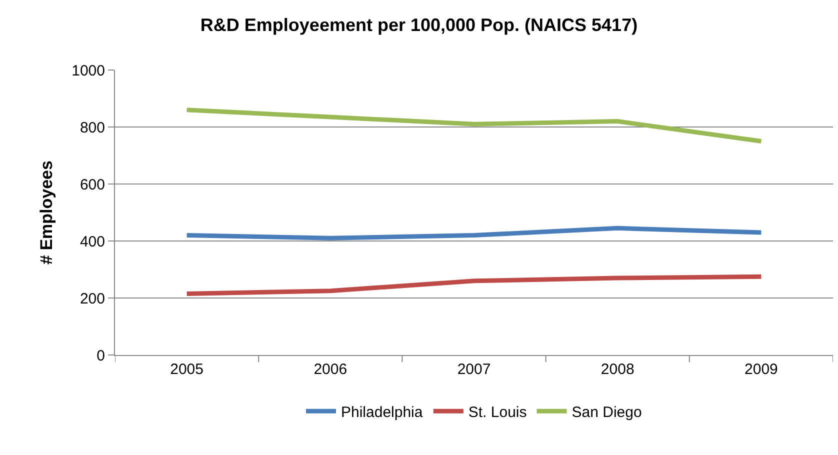 This screenshot has width=838, height=455. Describe the element at coordinates (617, 369) in the screenshot. I see `x-tick-label: 2008` at that location.